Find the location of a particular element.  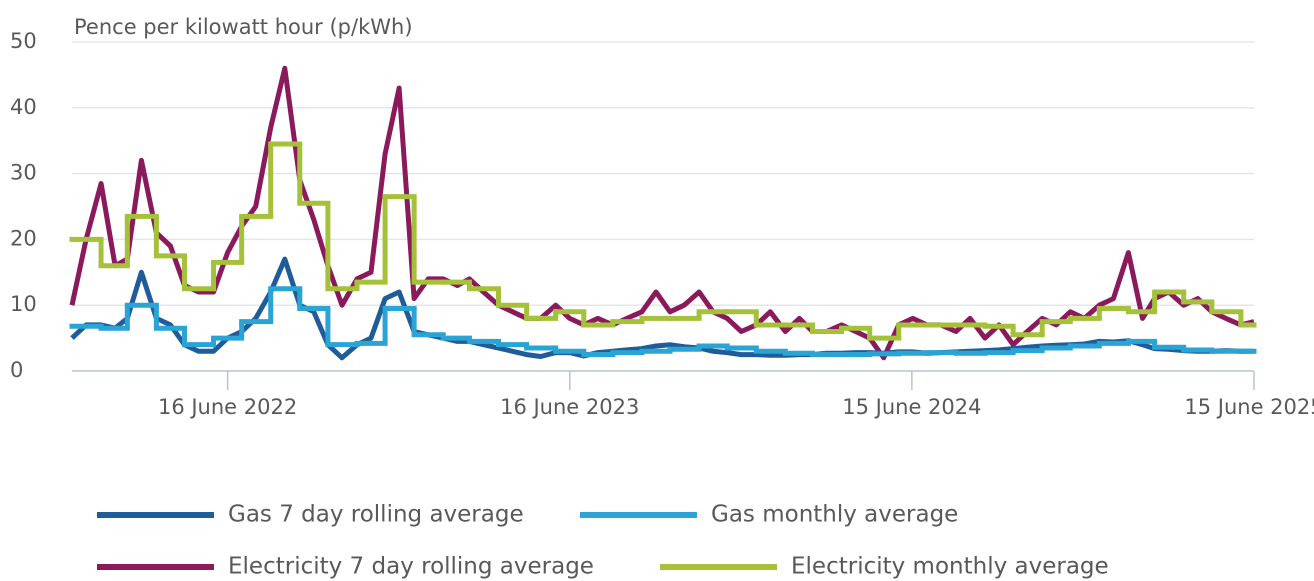

y-axis-title: Pence per kilowatt hour (p/kWh) is located at coordinates (243, 27).